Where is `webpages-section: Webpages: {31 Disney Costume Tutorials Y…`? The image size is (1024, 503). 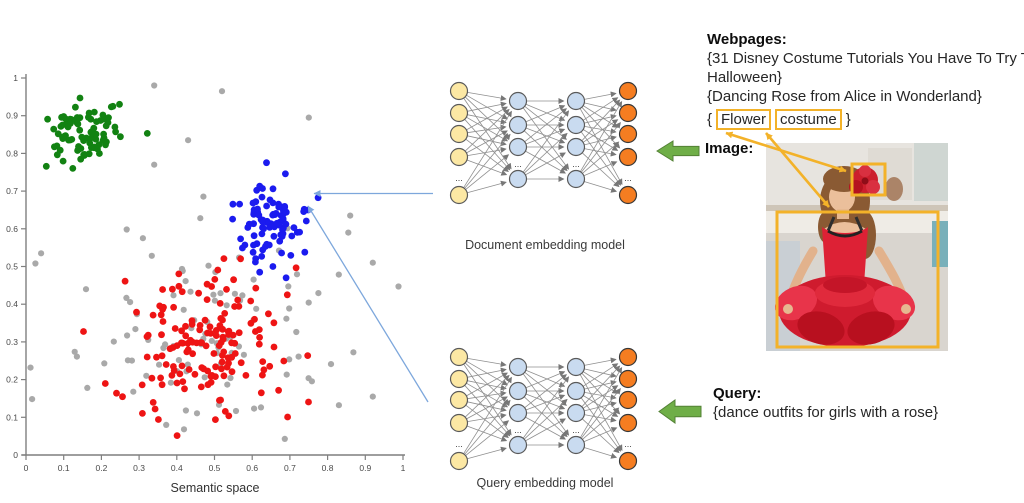
webpages-section: Webpages: {31 Disney Costume Tutorials Y… is located at coordinates (865, 80).